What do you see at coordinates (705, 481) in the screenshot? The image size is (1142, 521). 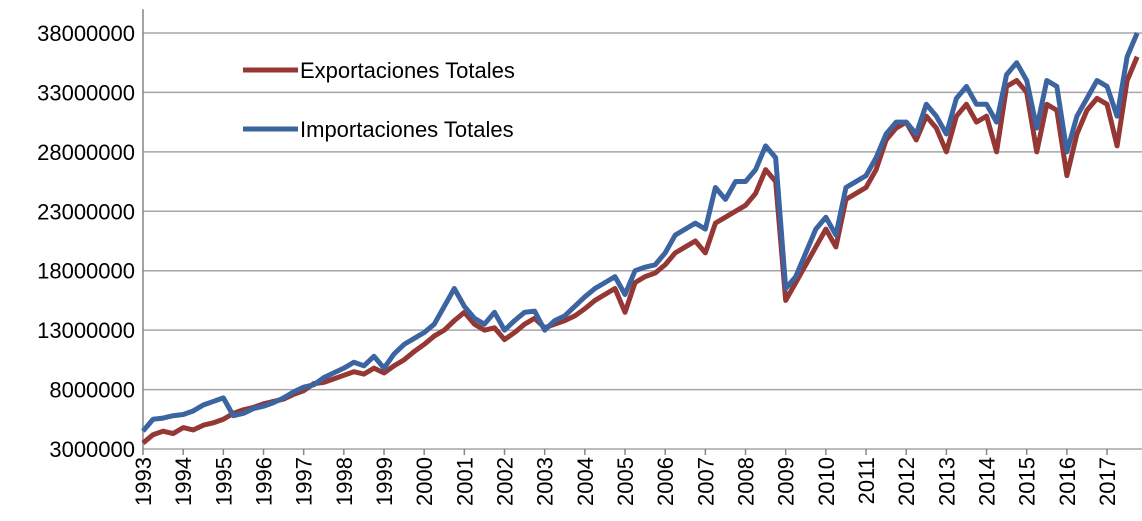 I see `x-tick-label: 2007` at bounding box center [705, 481].